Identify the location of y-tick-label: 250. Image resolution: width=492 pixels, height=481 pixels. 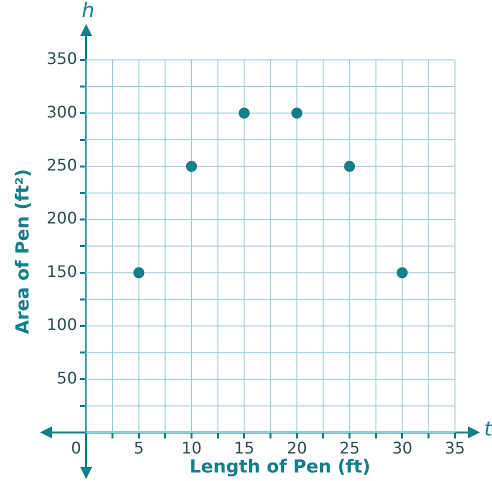
(62, 165).